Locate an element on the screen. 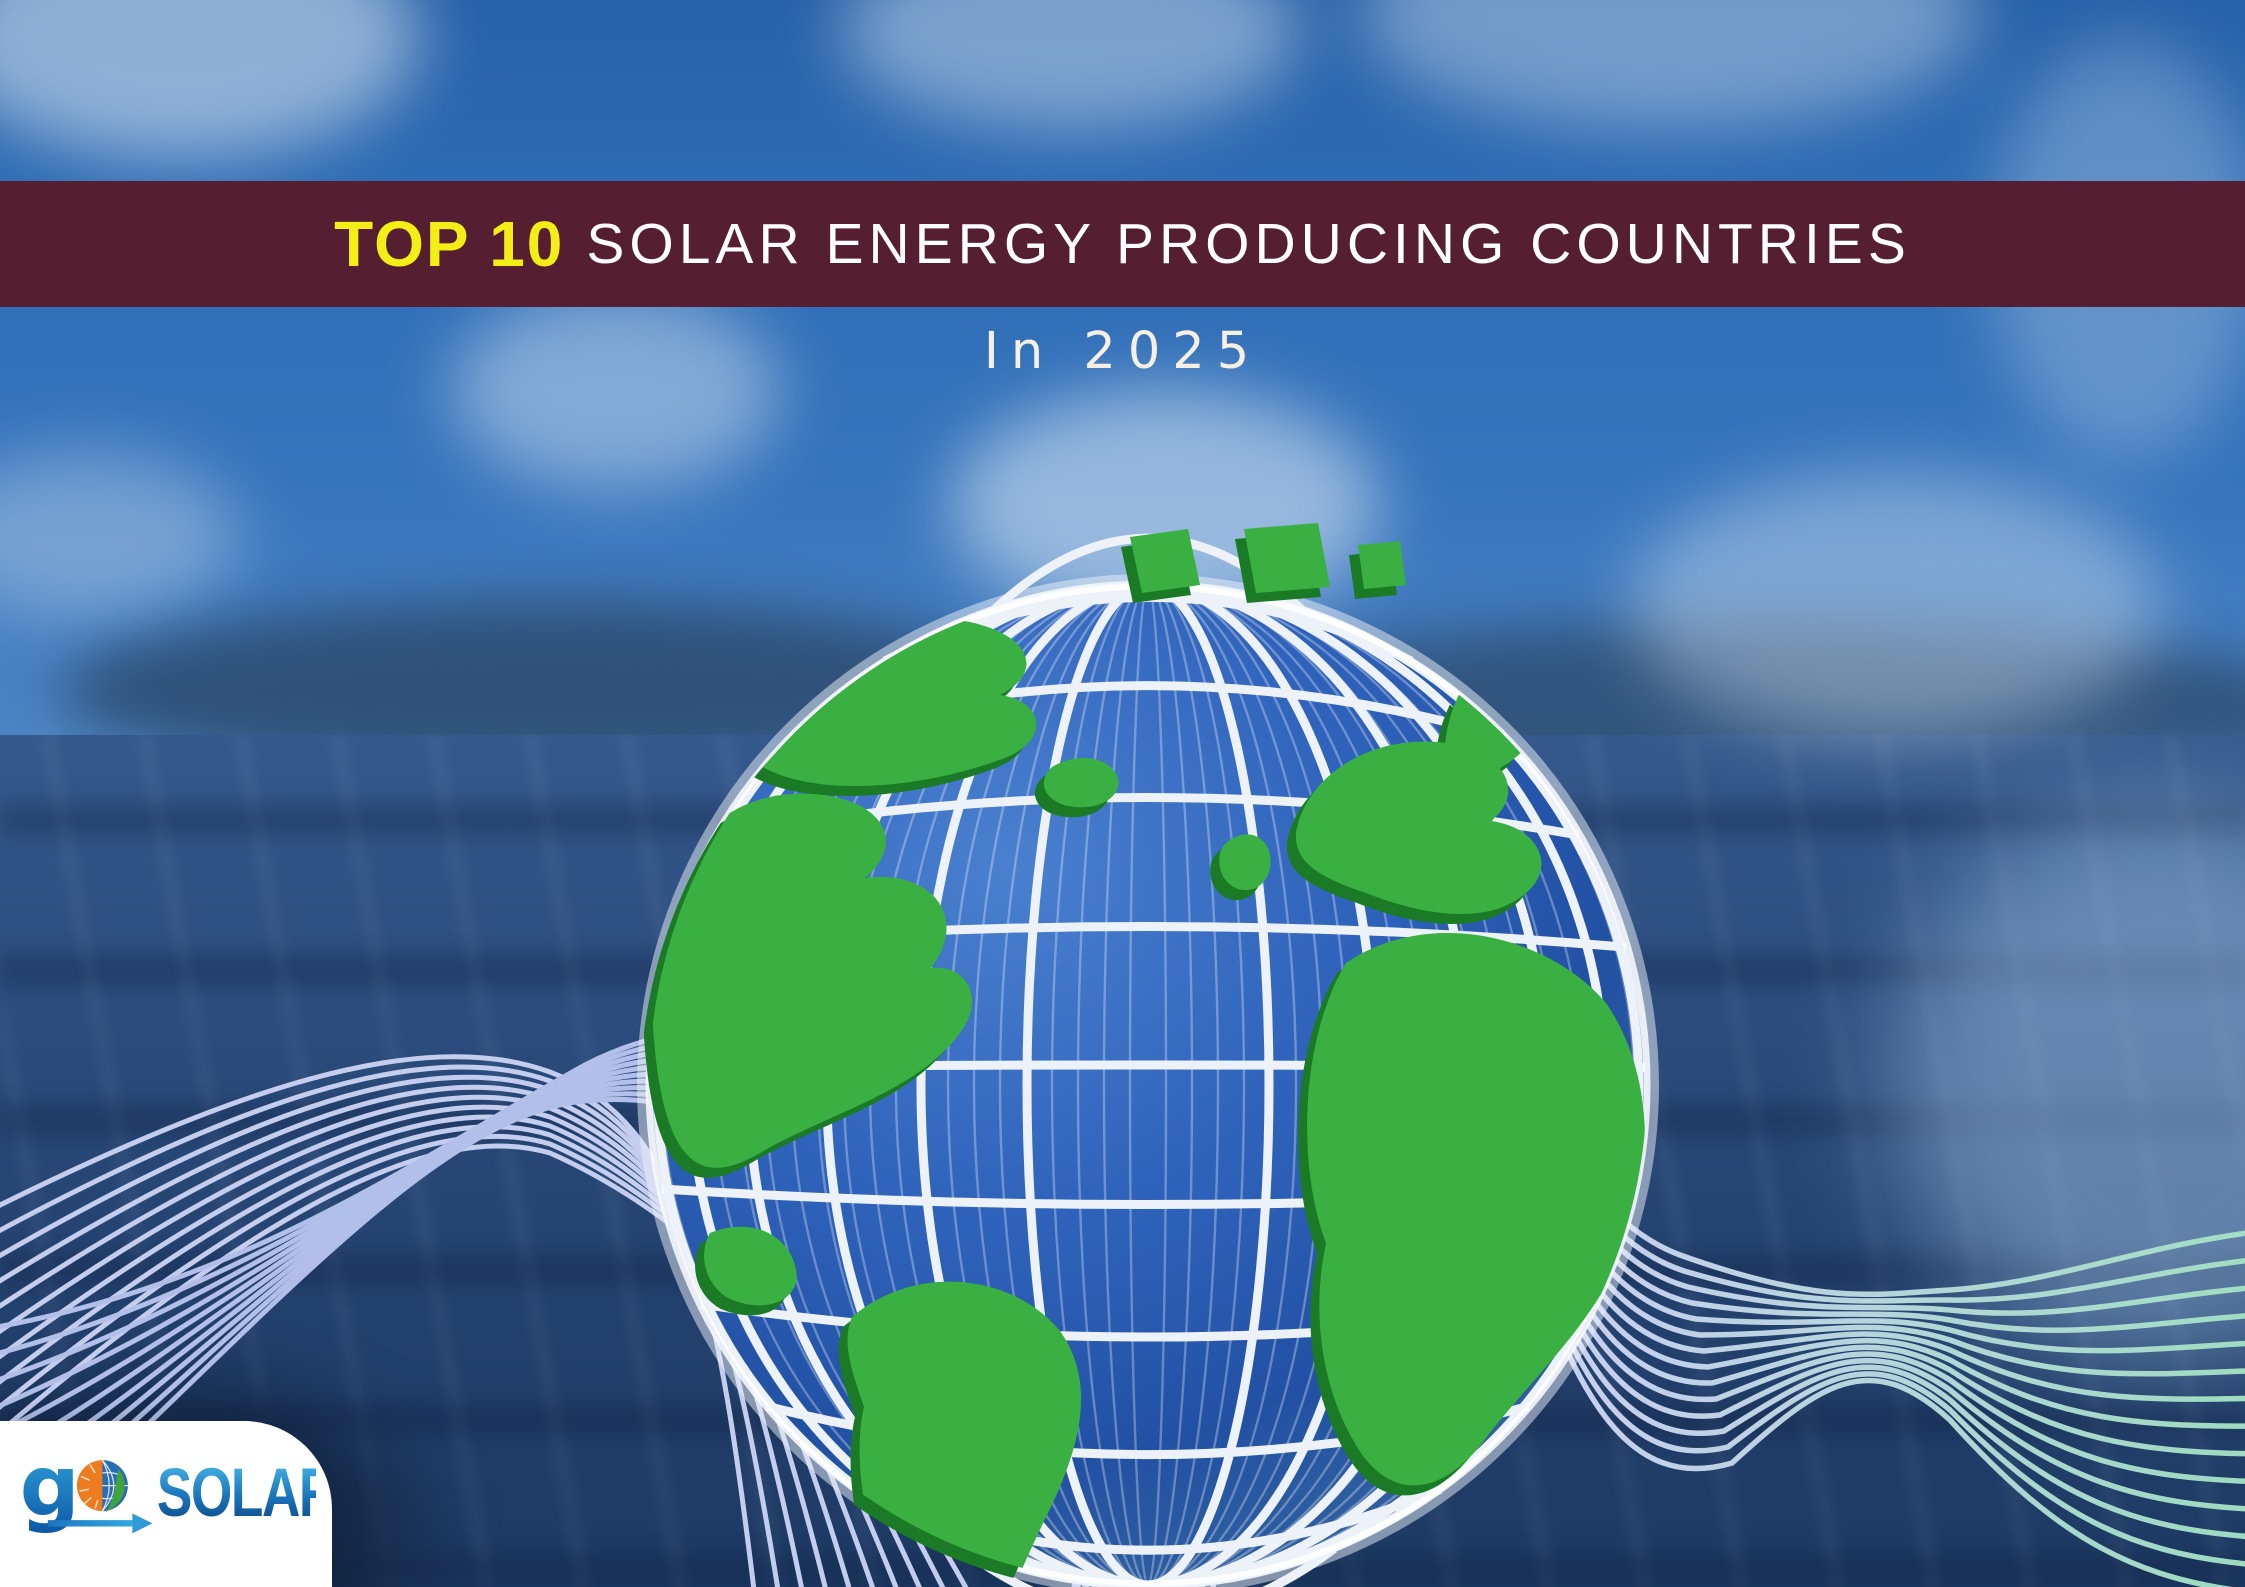  island-iceland is located at coordinates (1081, 782).